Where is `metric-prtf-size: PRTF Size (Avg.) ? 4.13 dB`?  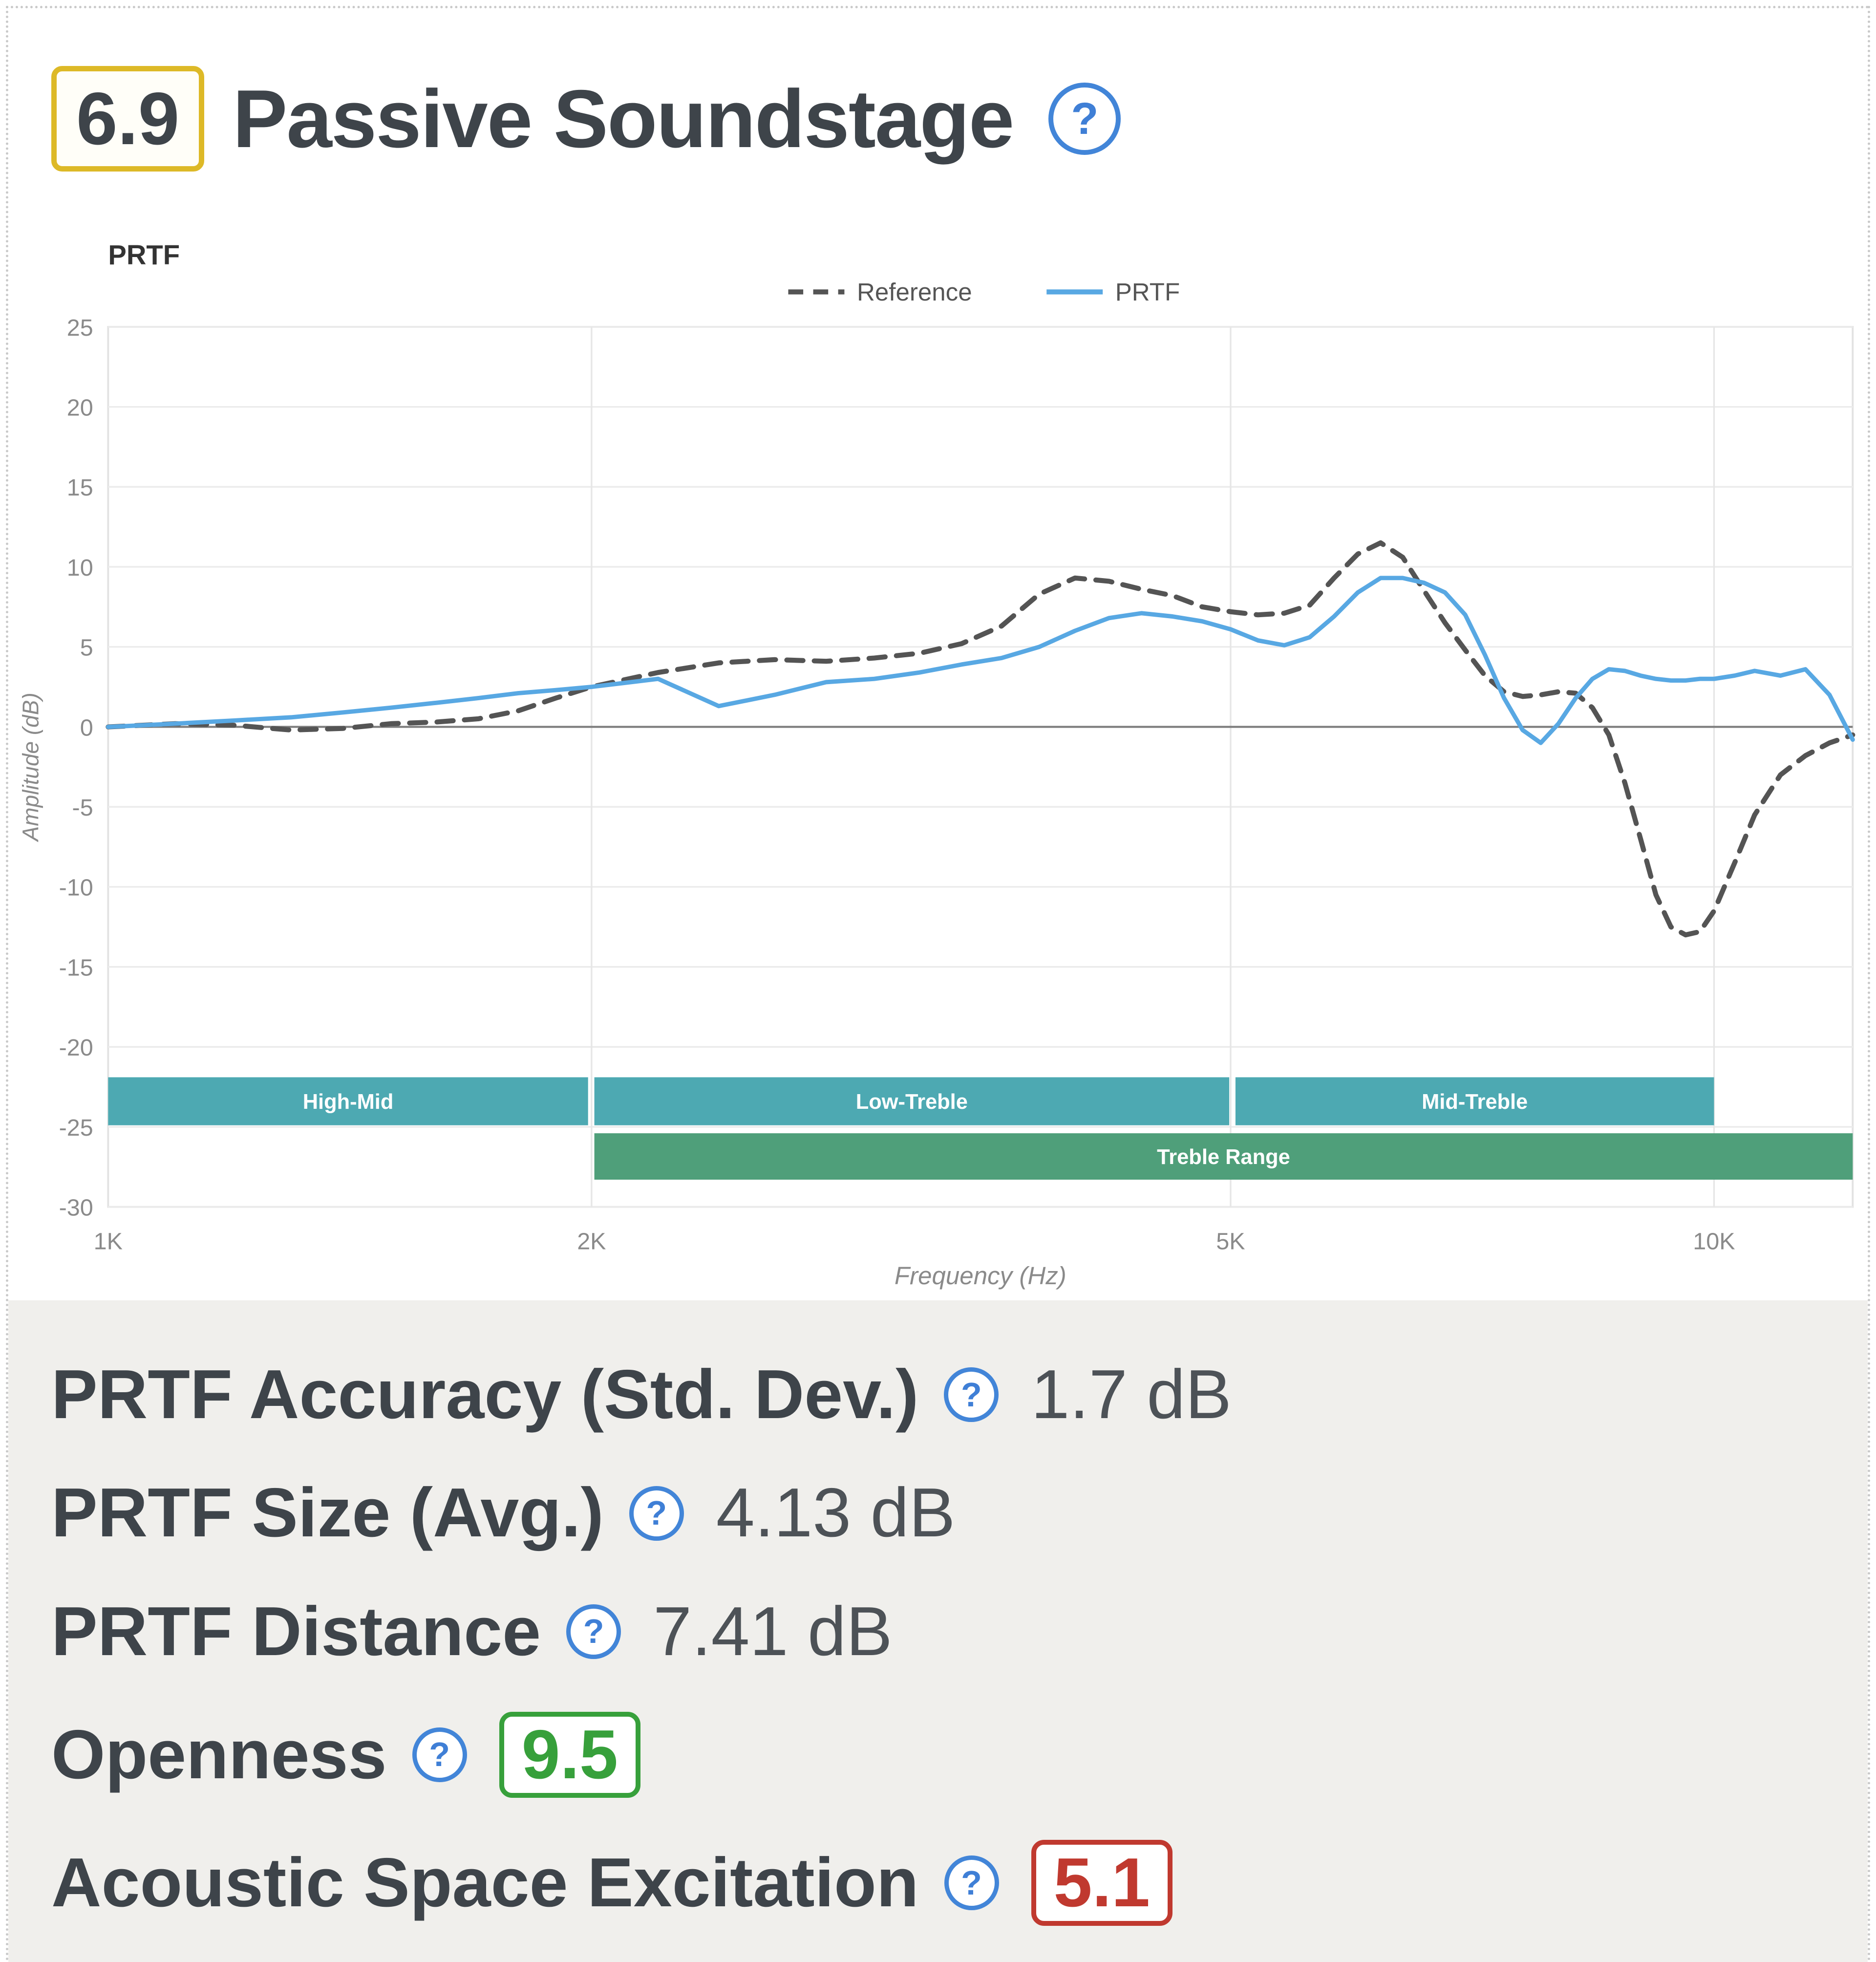
metric-prtf-size: PRTF Size (Avg.) ? 4.13 dB is located at coordinates (944, 1513).